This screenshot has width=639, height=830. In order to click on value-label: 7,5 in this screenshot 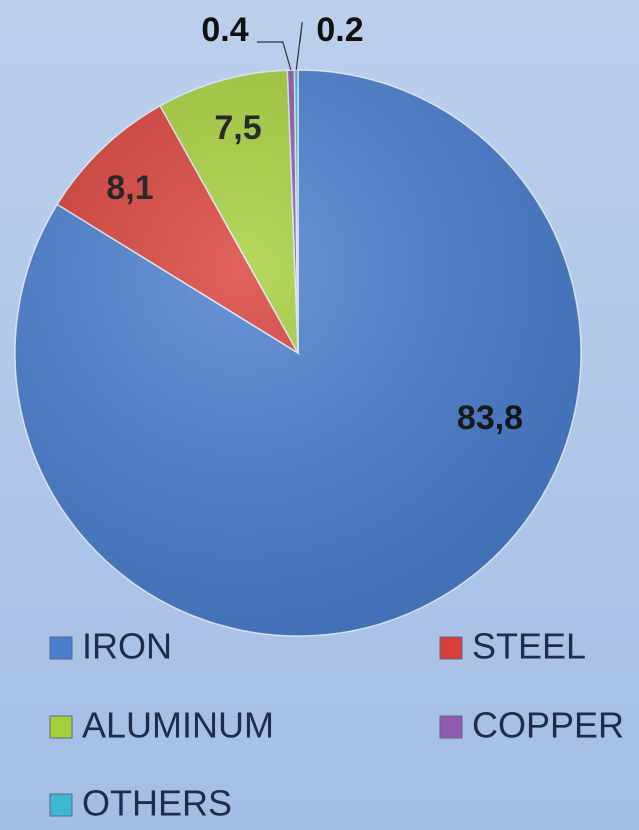, I will do `click(237, 128)`.